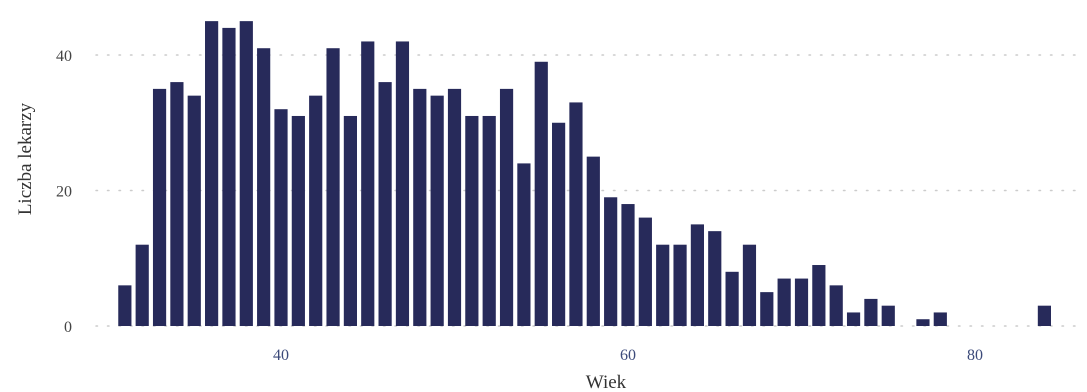 The height and width of the screenshot is (392, 1087). Describe the element at coordinates (281, 355) in the screenshot. I see `x-tick-label: 40` at that location.